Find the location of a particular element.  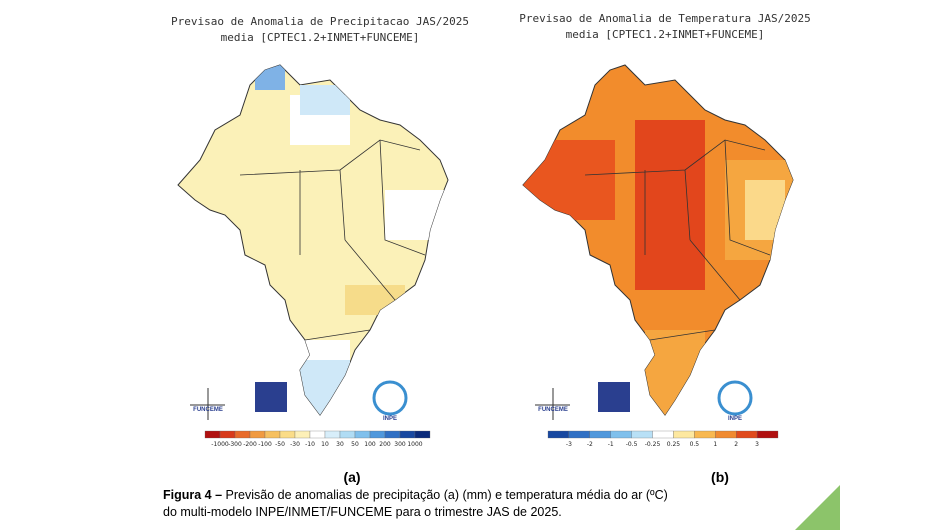

colorbar-label: 0.25 is located at coordinates (674, 444).